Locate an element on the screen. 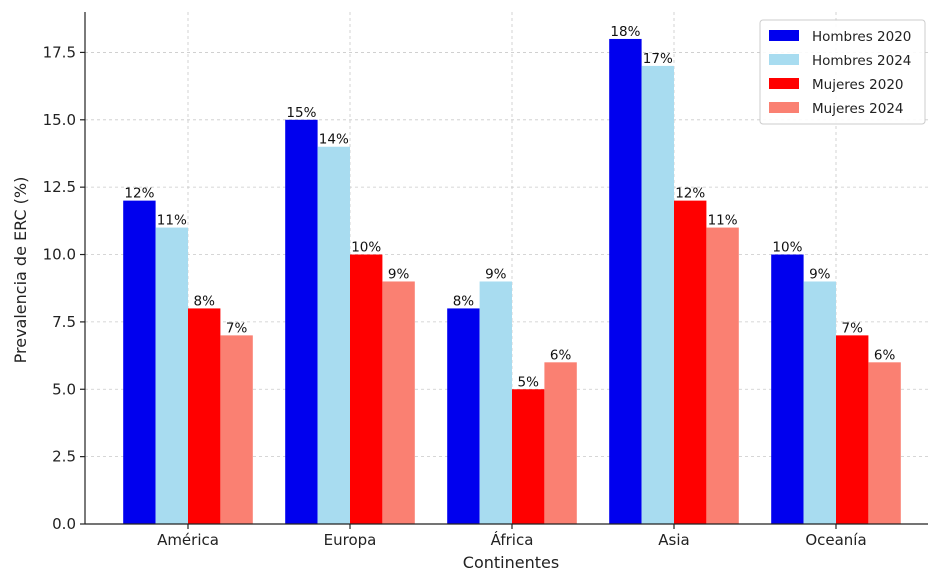  y-tick-label: 15.0 is located at coordinates (59, 120).